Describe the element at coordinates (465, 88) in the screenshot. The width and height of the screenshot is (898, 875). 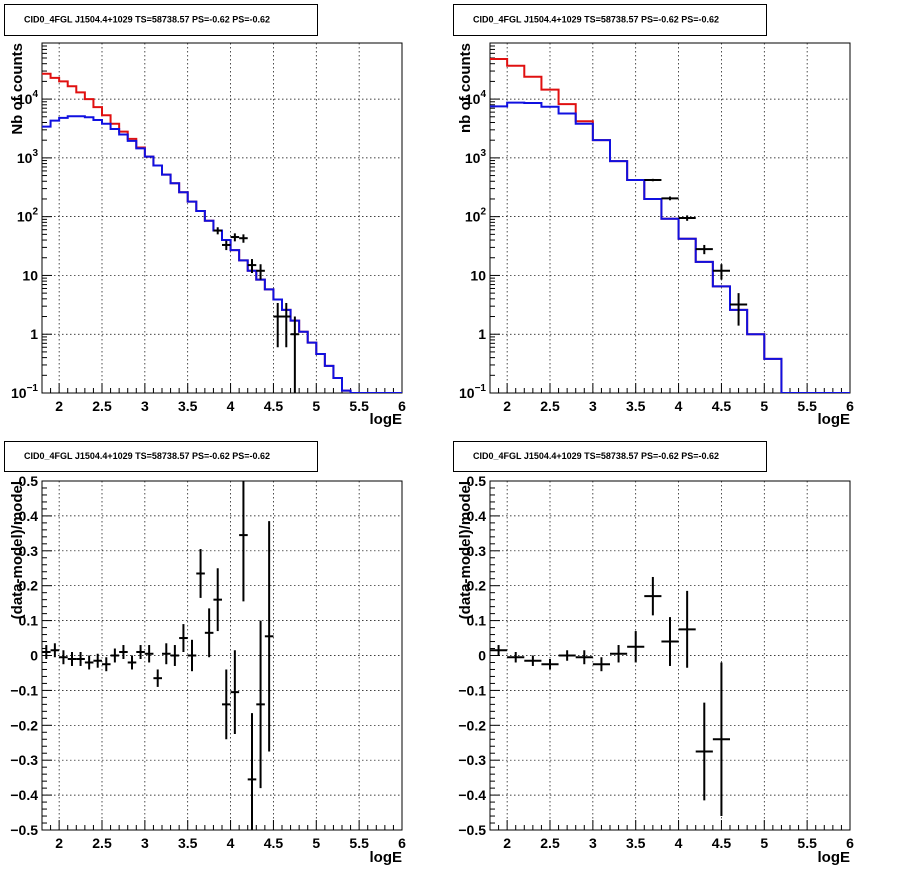
I see `y-axis-title: nb of counts` at that location.